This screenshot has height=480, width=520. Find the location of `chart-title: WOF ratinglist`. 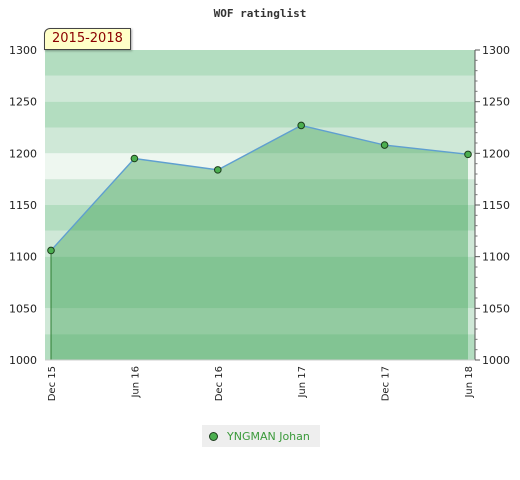

chart-title: WOF ratinglist is located at coordinates (260, 13).